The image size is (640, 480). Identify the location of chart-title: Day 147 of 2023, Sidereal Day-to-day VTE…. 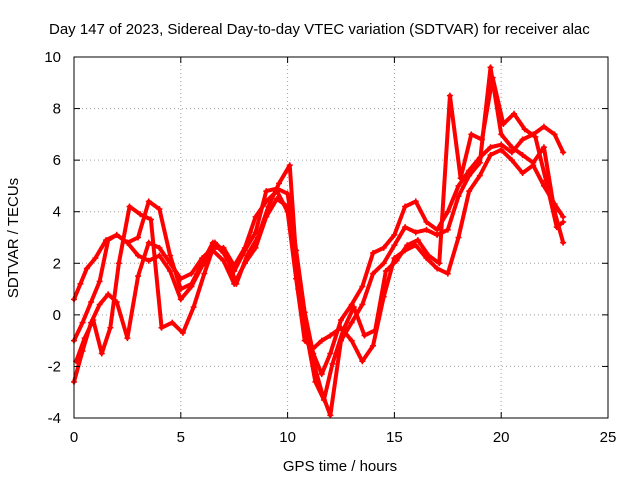
(319, 29).